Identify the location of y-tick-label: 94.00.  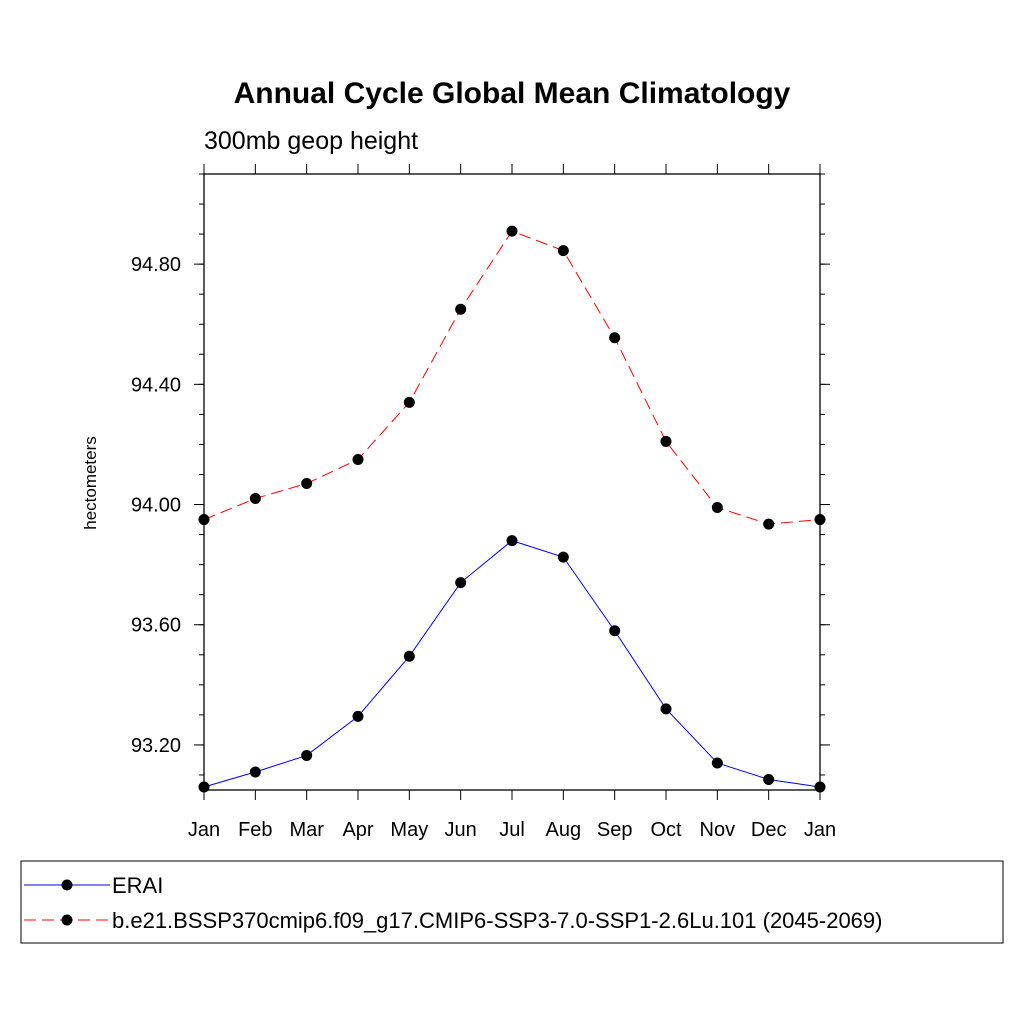
(156, 506).